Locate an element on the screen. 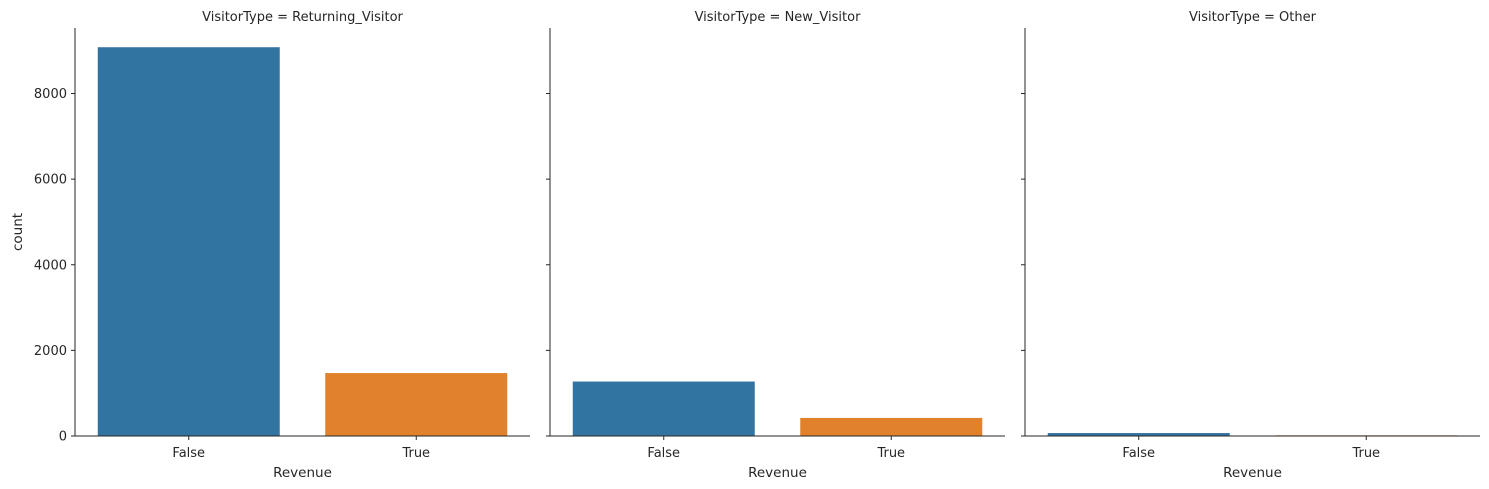 The image size is (1489, 489). y-axis-label: count is located at coordinates (18, 232).